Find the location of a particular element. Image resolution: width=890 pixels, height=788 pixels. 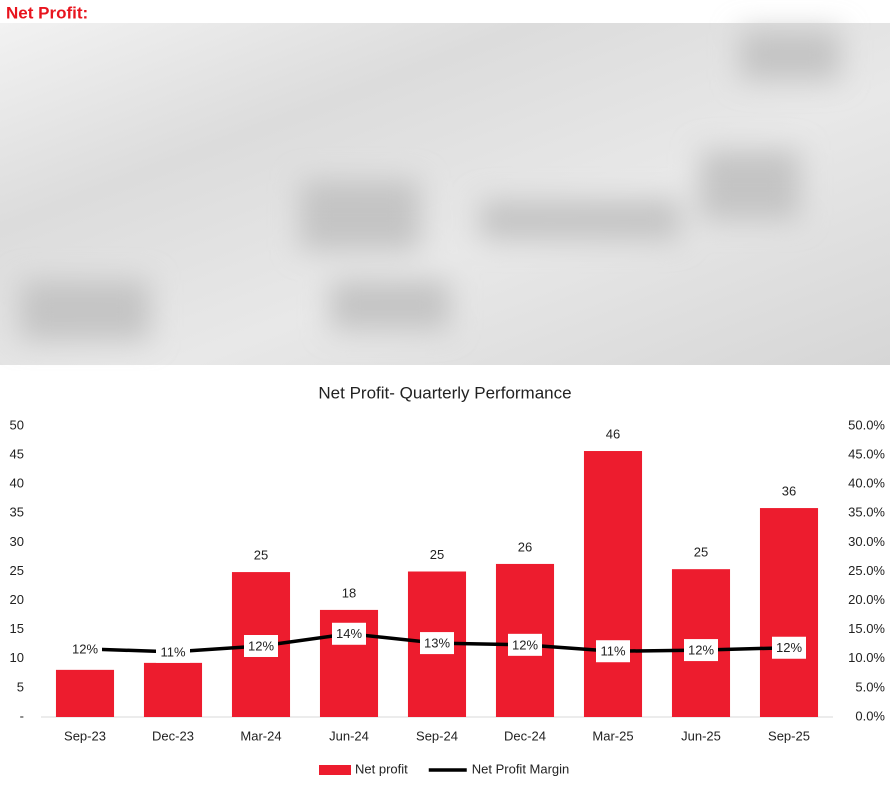

y2-tick-label: 5.0% is located at coordinates (870, 686).